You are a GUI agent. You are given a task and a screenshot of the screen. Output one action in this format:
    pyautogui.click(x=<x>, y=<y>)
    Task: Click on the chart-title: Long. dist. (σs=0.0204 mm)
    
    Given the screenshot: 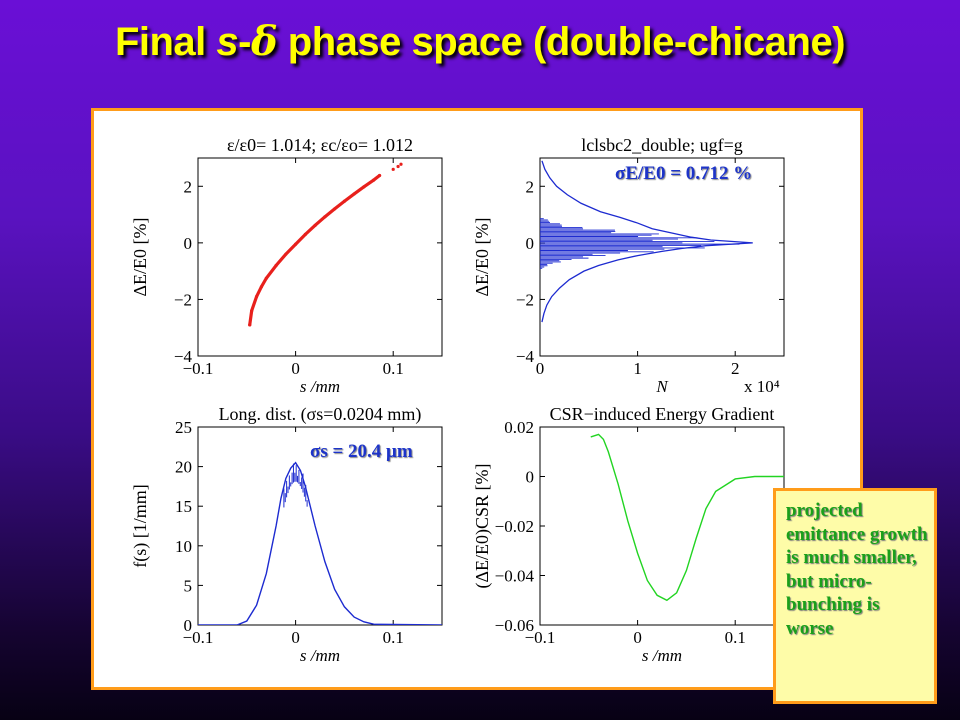 What is the action you would take?
    pyautogui.click(x=320, y=414)
    